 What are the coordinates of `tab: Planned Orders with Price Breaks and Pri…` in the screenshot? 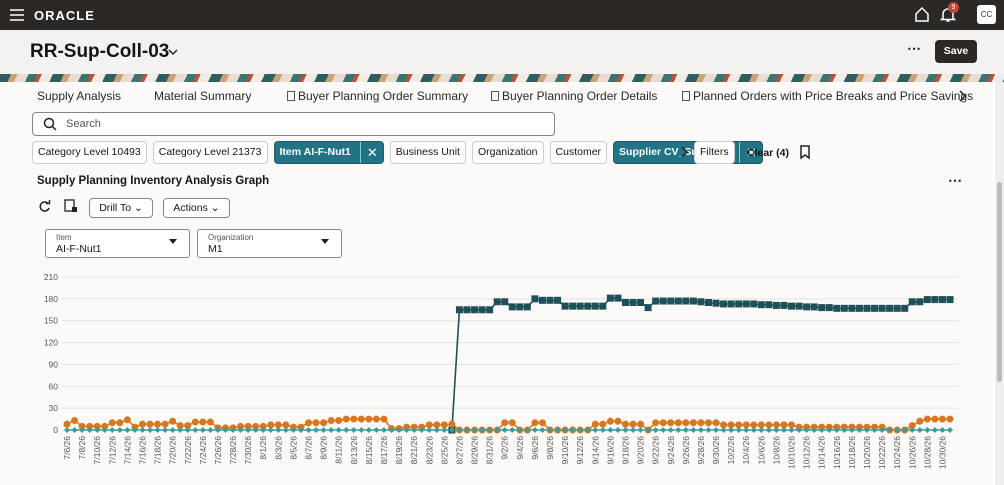 It's located at (827, 96).